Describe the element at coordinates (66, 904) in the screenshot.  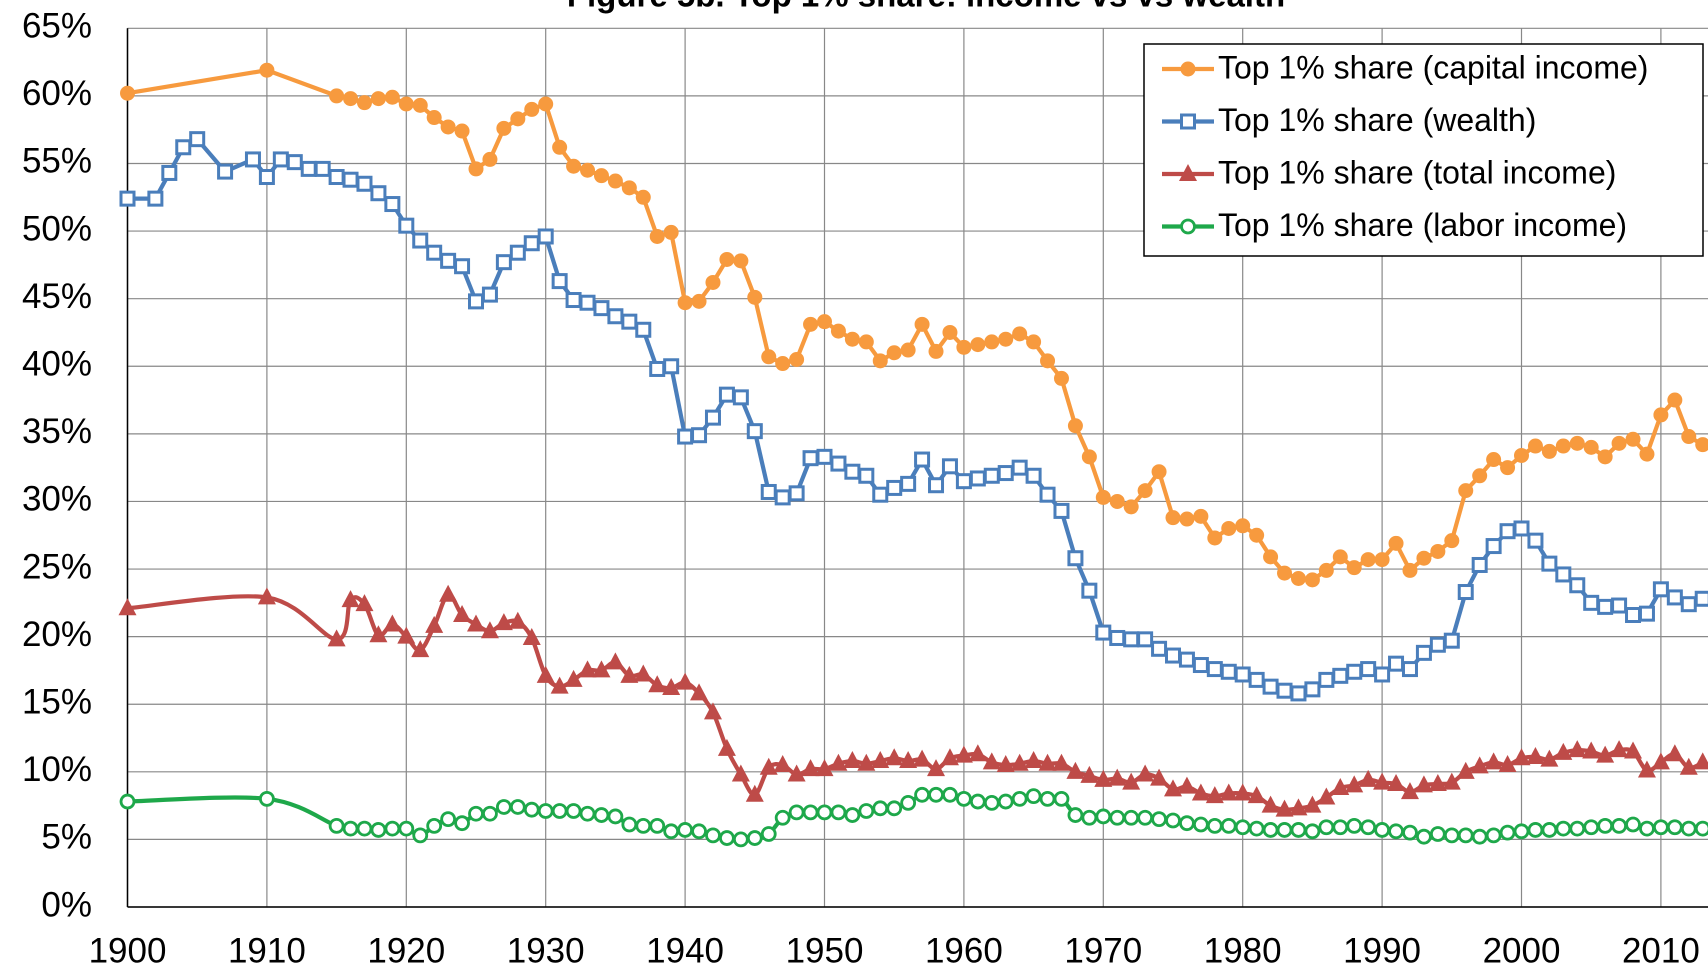
I see `y-tick-label: 0%` at that location.